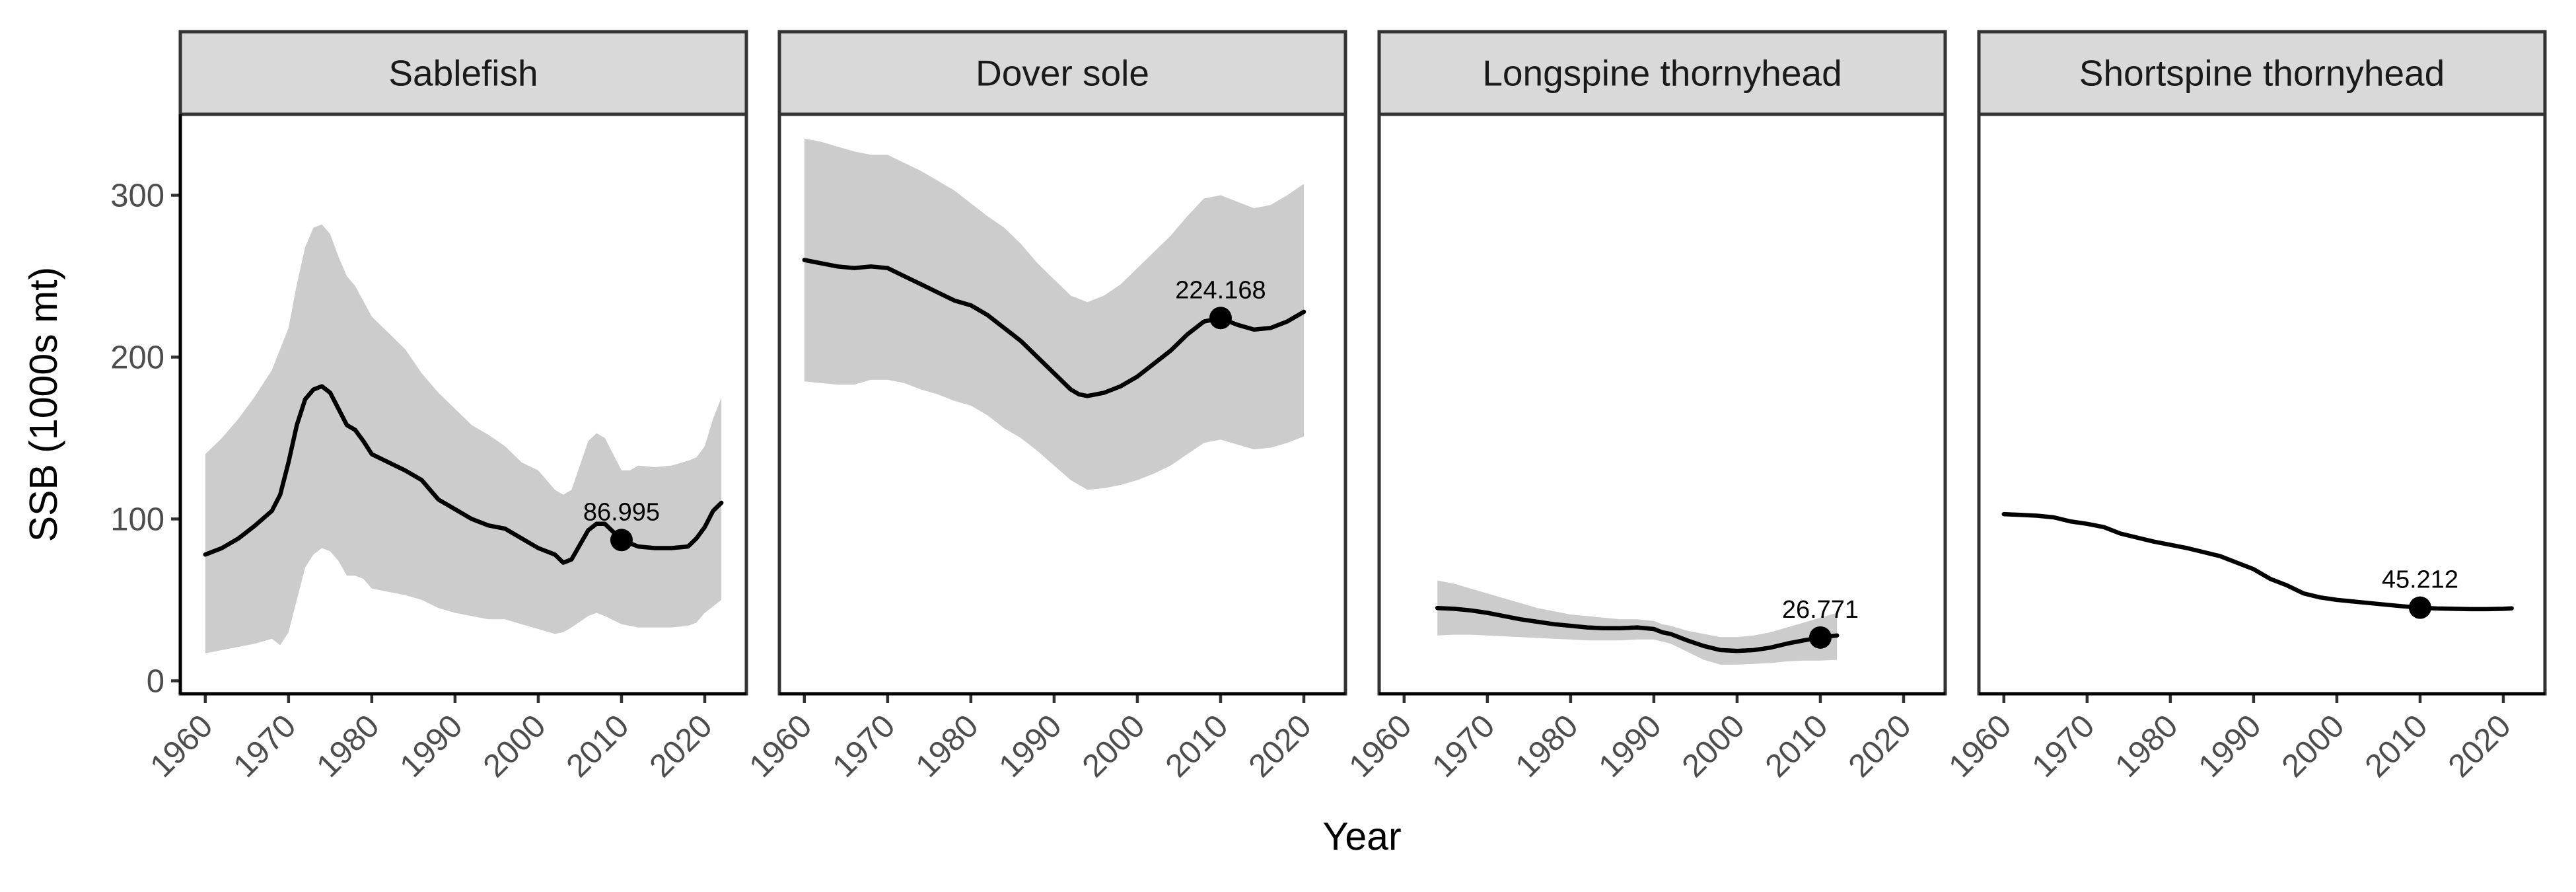 The image size is (2576, 892). I want to click on point-shortspine-thornyhead, so click(2419, 607).